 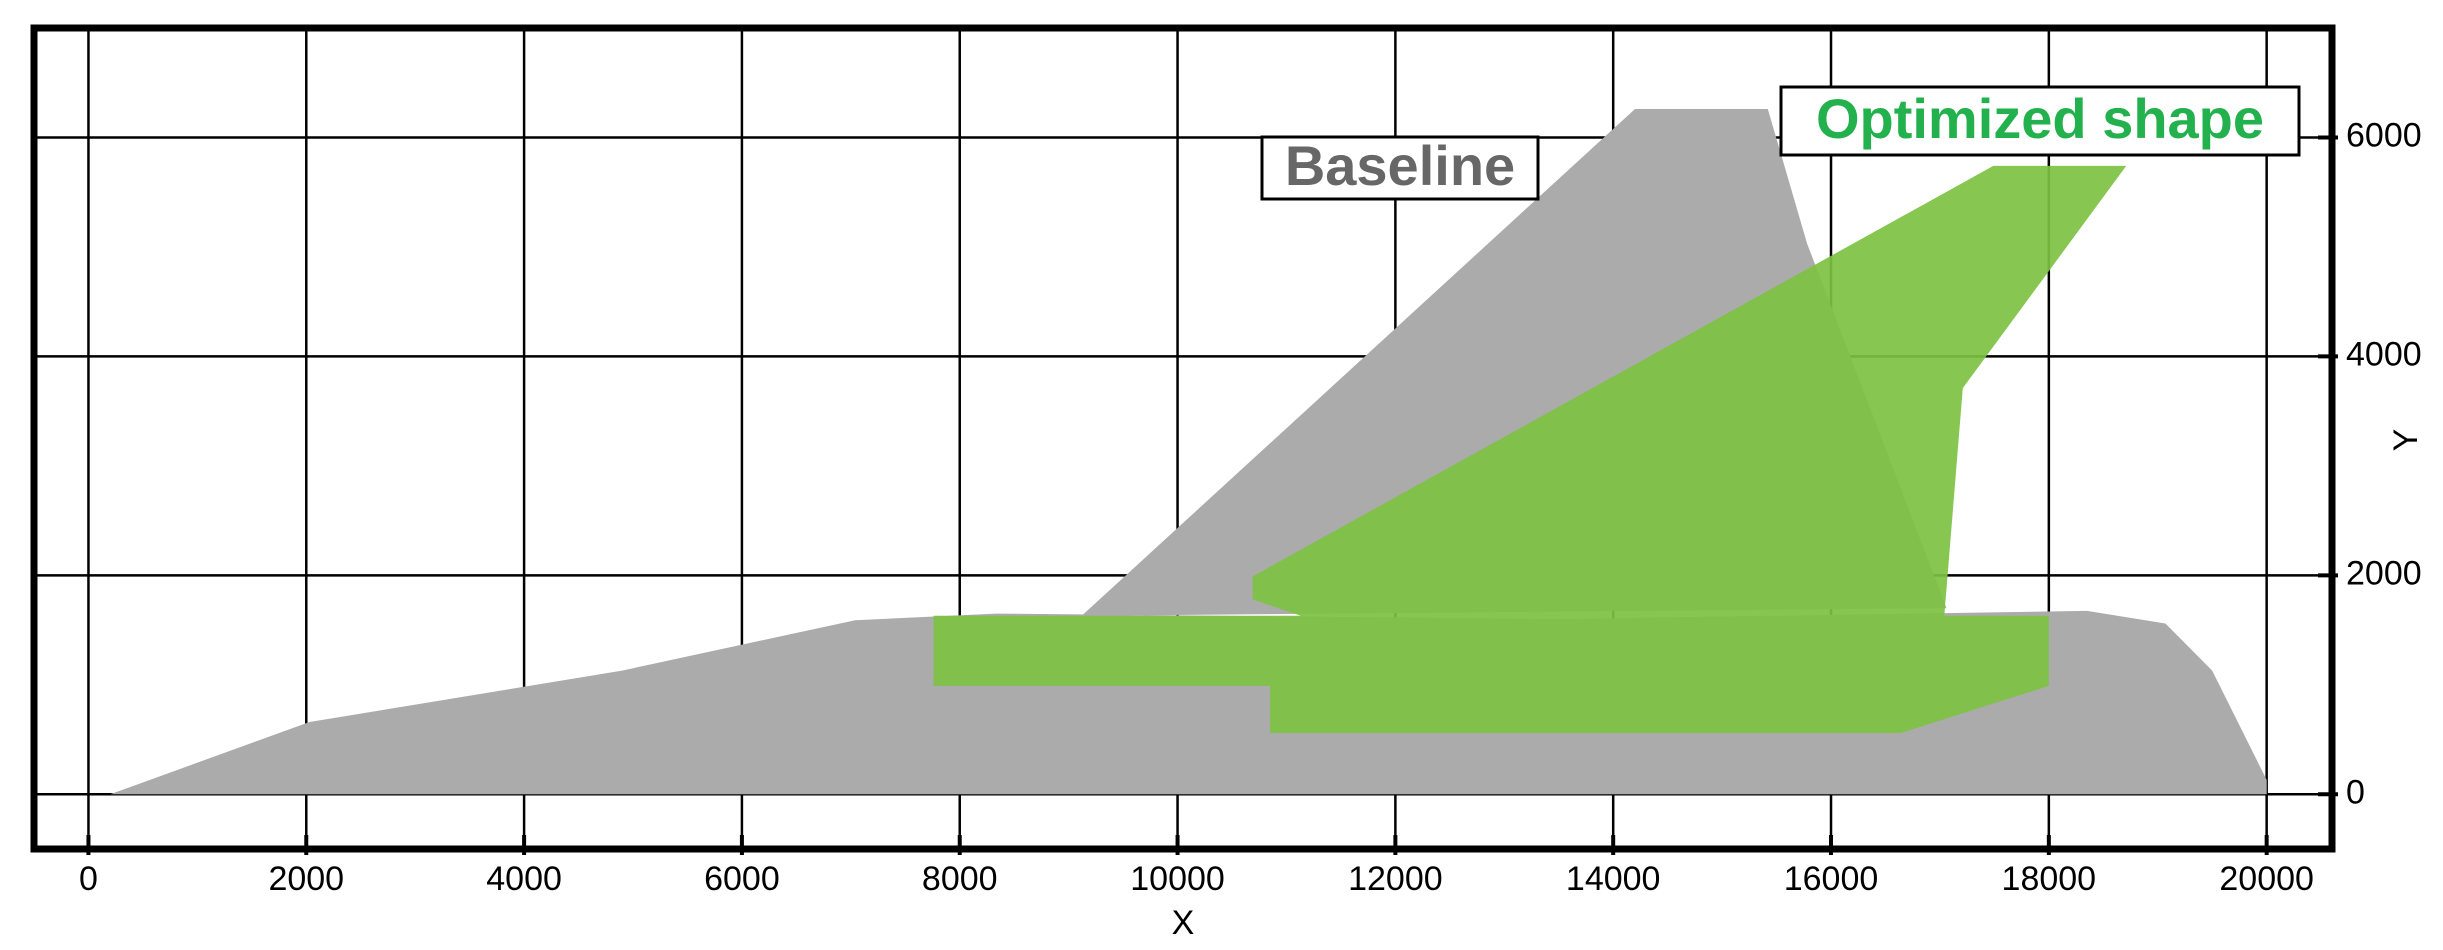 I want to click on legend-optimized: Optimized shape, so click(x=2040, y=121).